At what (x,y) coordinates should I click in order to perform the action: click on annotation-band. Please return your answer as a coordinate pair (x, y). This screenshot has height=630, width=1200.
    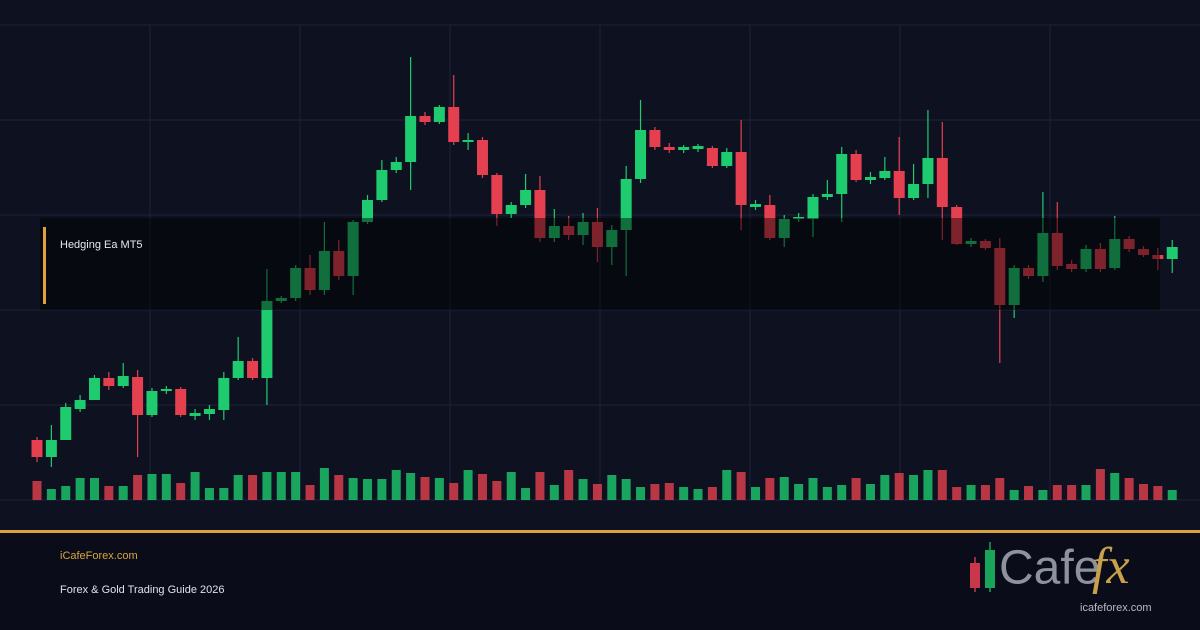
    Looking at the image, I should click on (600, 264).